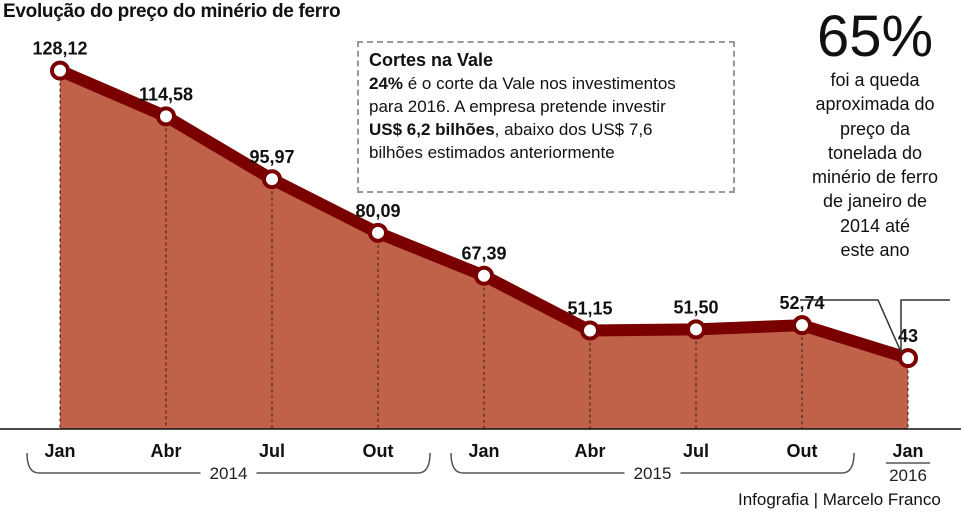 The width and height of the screenshot is (961, 513). I want to click on year-label: 2015, so click(653, 473).